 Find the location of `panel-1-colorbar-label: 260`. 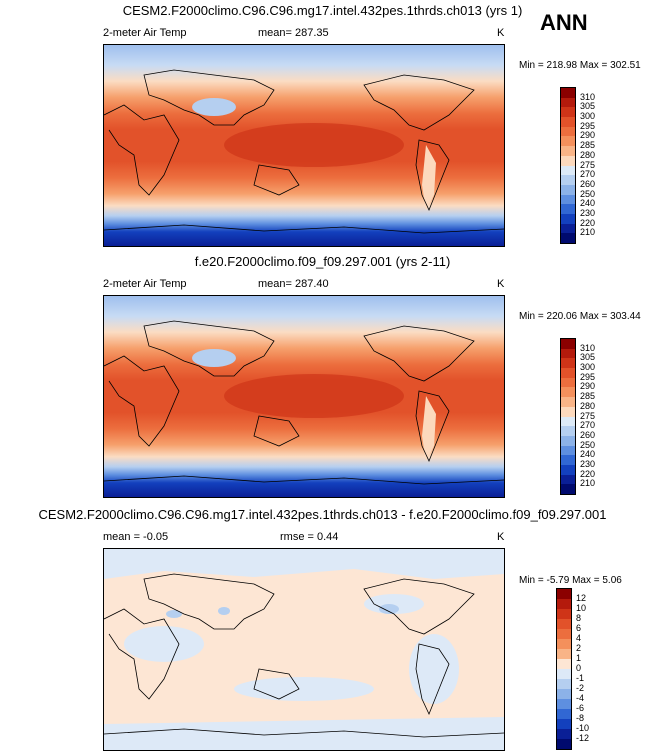

panel-1-colorbar-label: 260 is located at coordinates (588, 183).